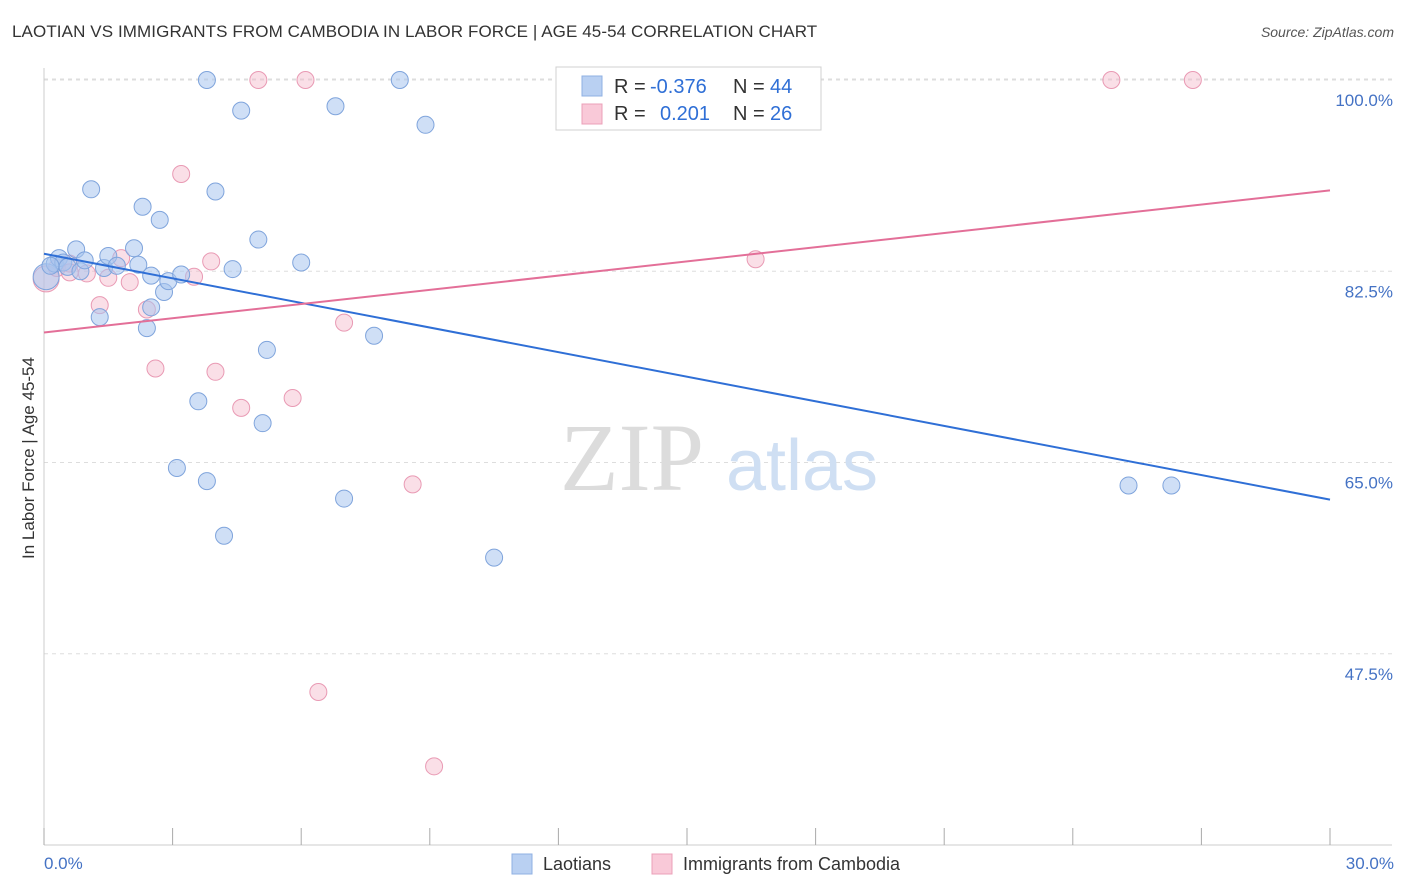 This screenshot has width=1406, height=892. I want to click on bottom-legend-laotians: Laotians, so click(577, 864).